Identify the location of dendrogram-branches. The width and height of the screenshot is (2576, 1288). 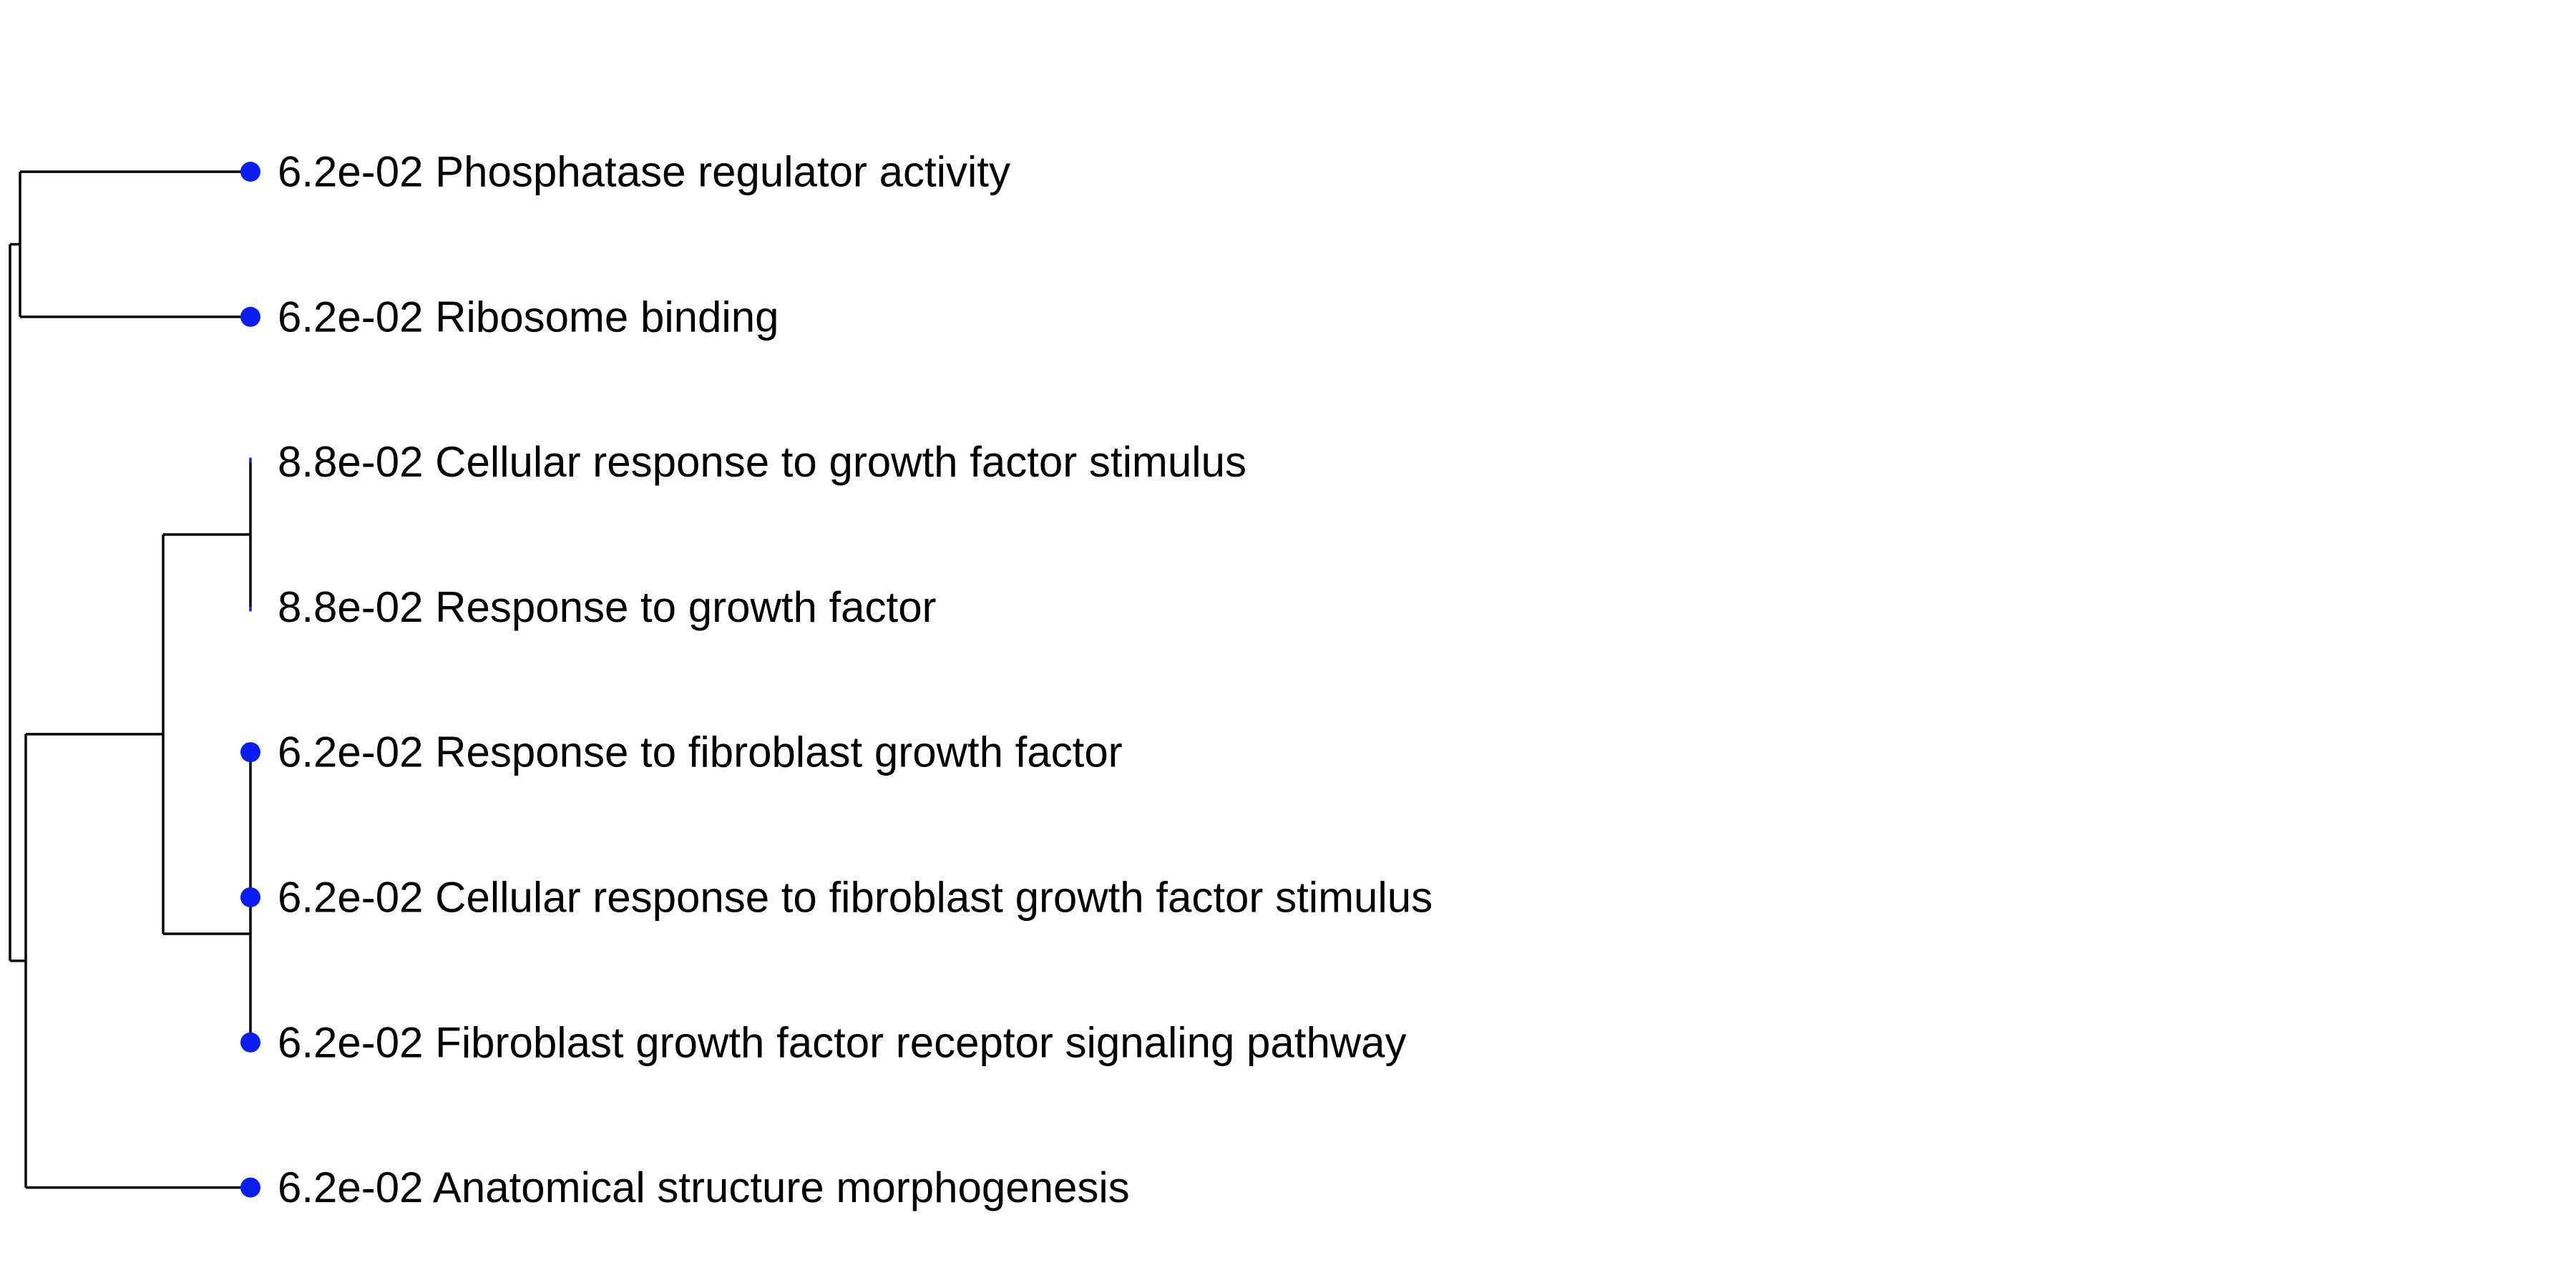
(130, 679).